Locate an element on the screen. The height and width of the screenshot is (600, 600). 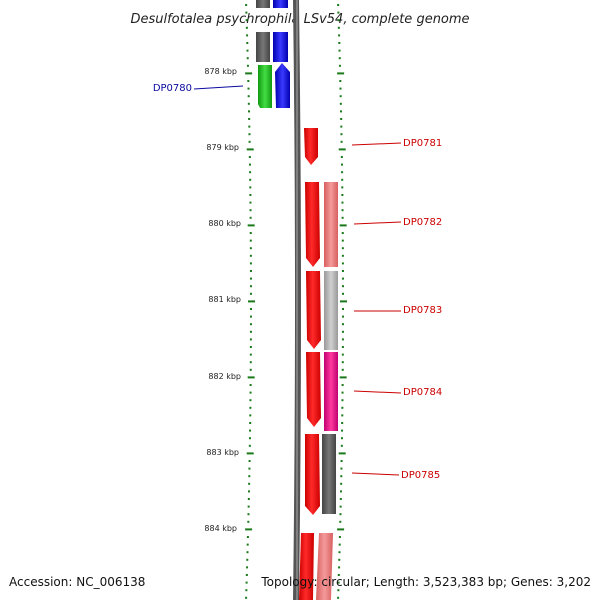
gene-arrow-blue is located at coordinates (282, 85).